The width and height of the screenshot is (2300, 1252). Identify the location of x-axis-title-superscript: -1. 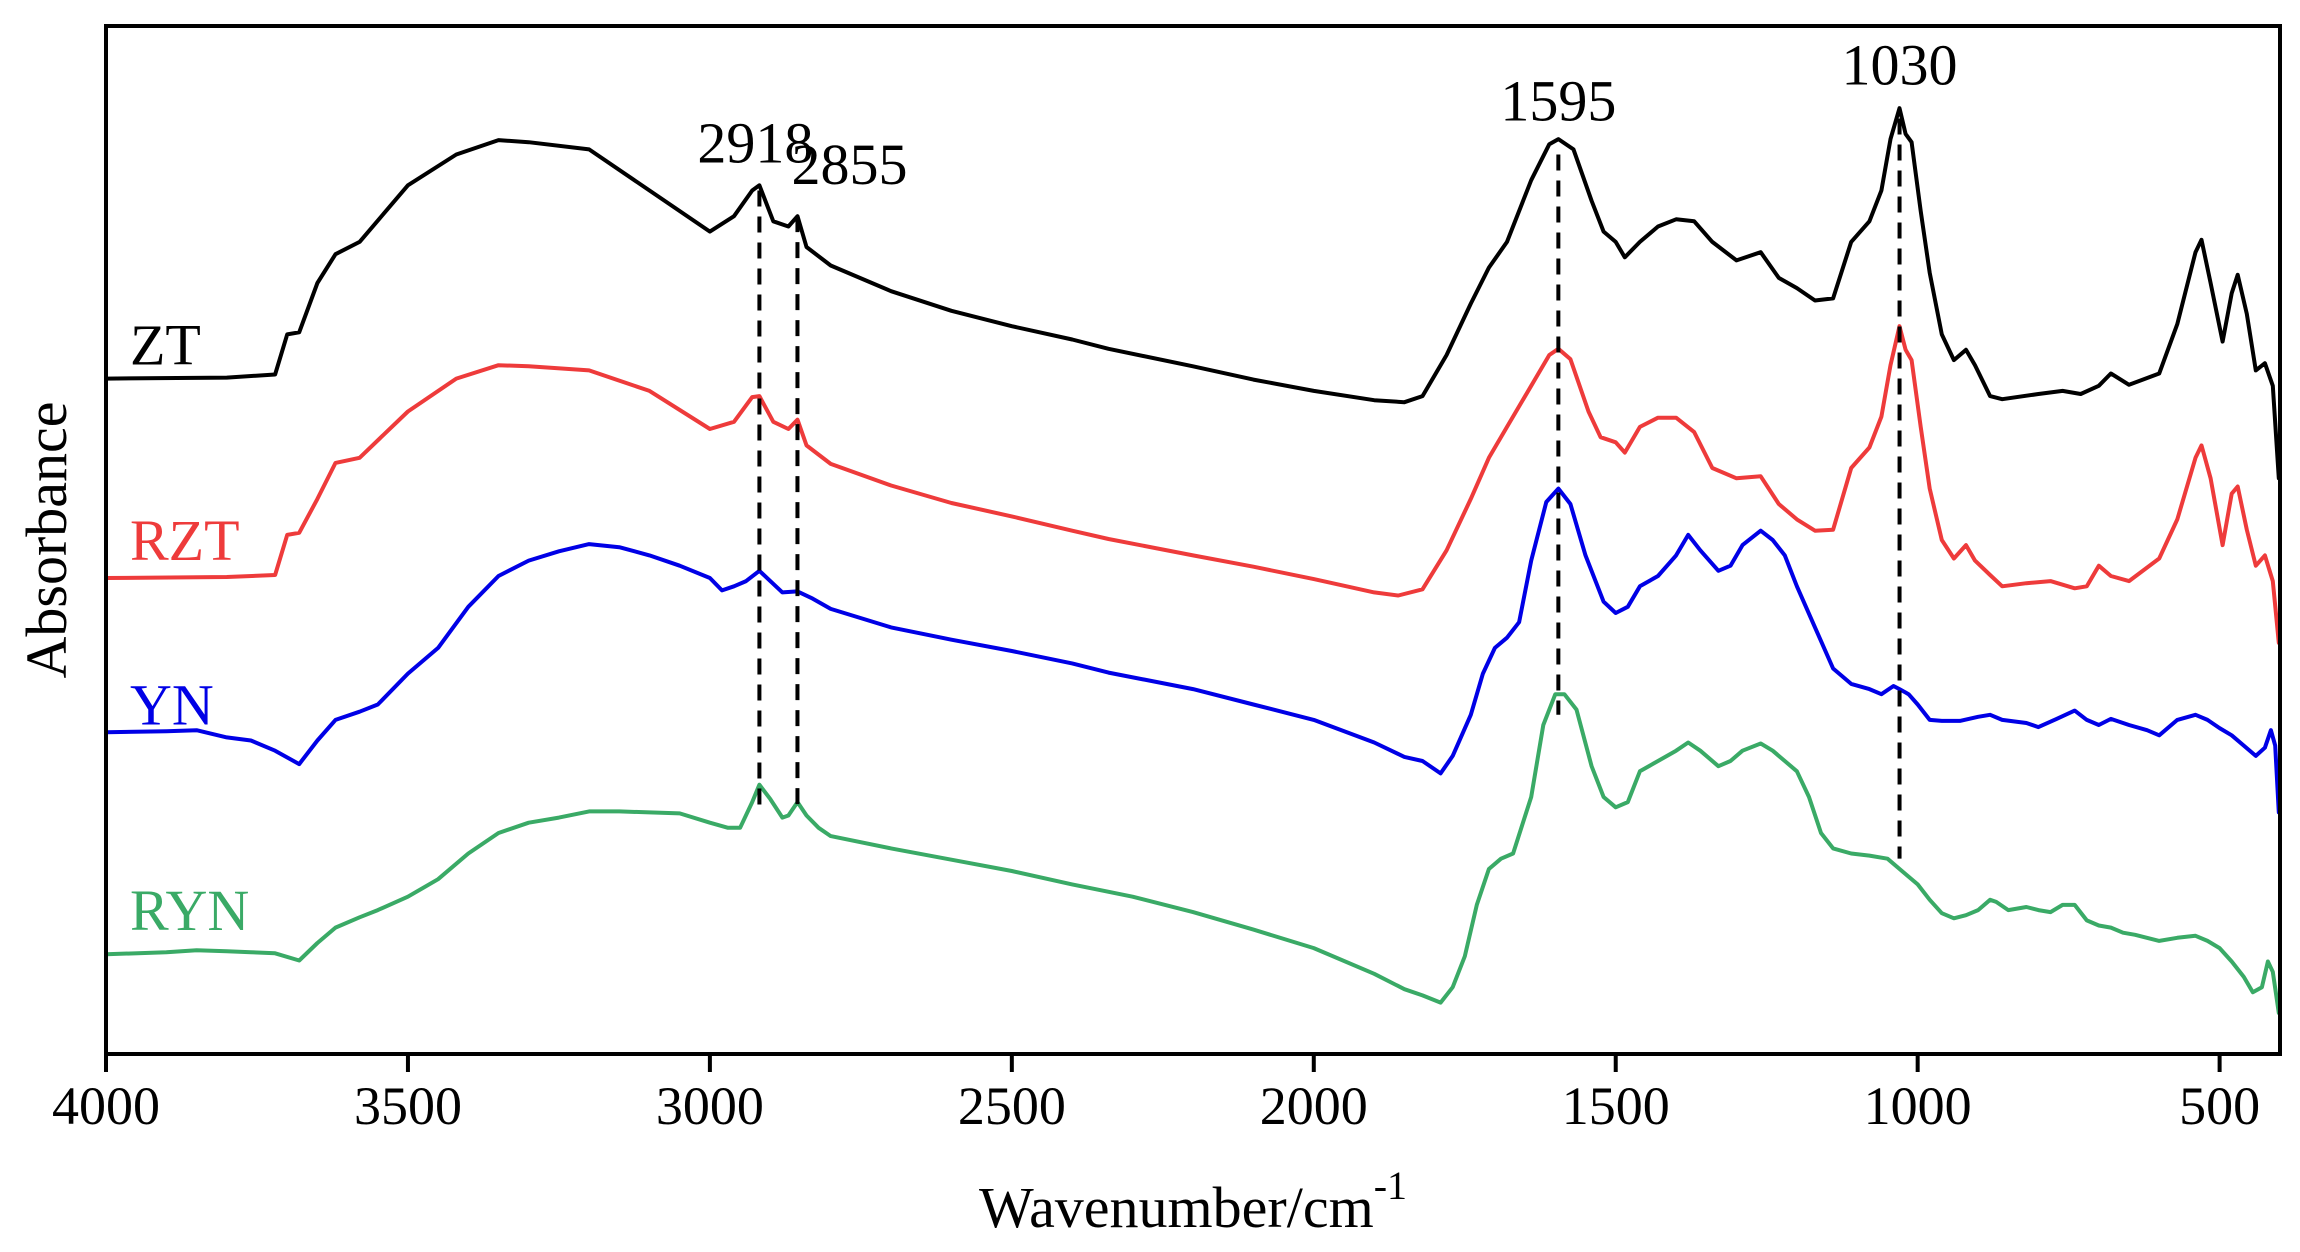
(1390, 1185).